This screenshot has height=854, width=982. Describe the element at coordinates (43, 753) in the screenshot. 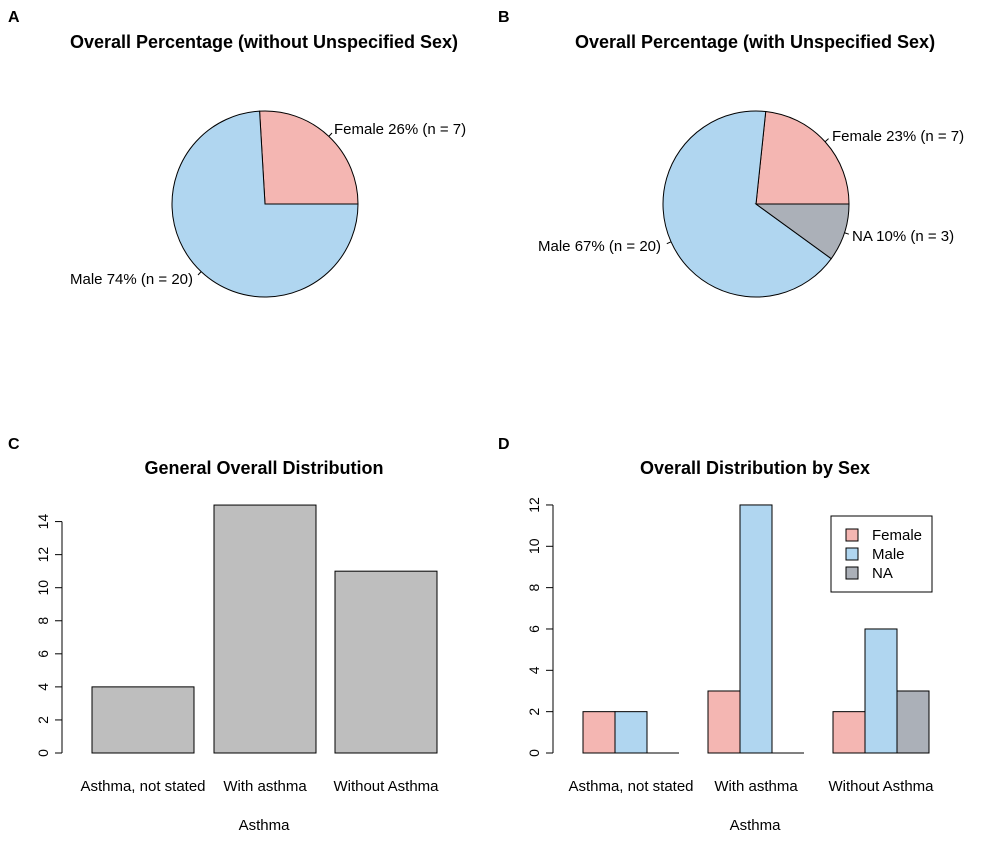

I see `chart-c-y-tick-label: 0` at that location.